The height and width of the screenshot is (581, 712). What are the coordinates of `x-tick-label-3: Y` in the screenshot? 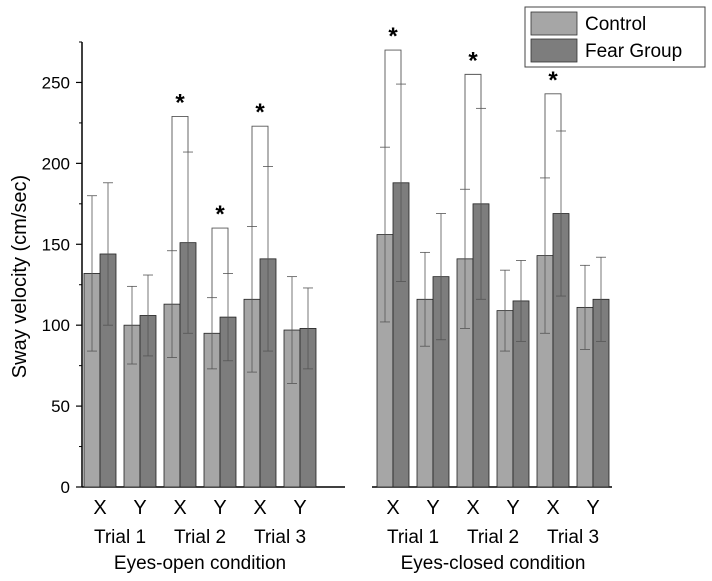 It's located at (219, 508).